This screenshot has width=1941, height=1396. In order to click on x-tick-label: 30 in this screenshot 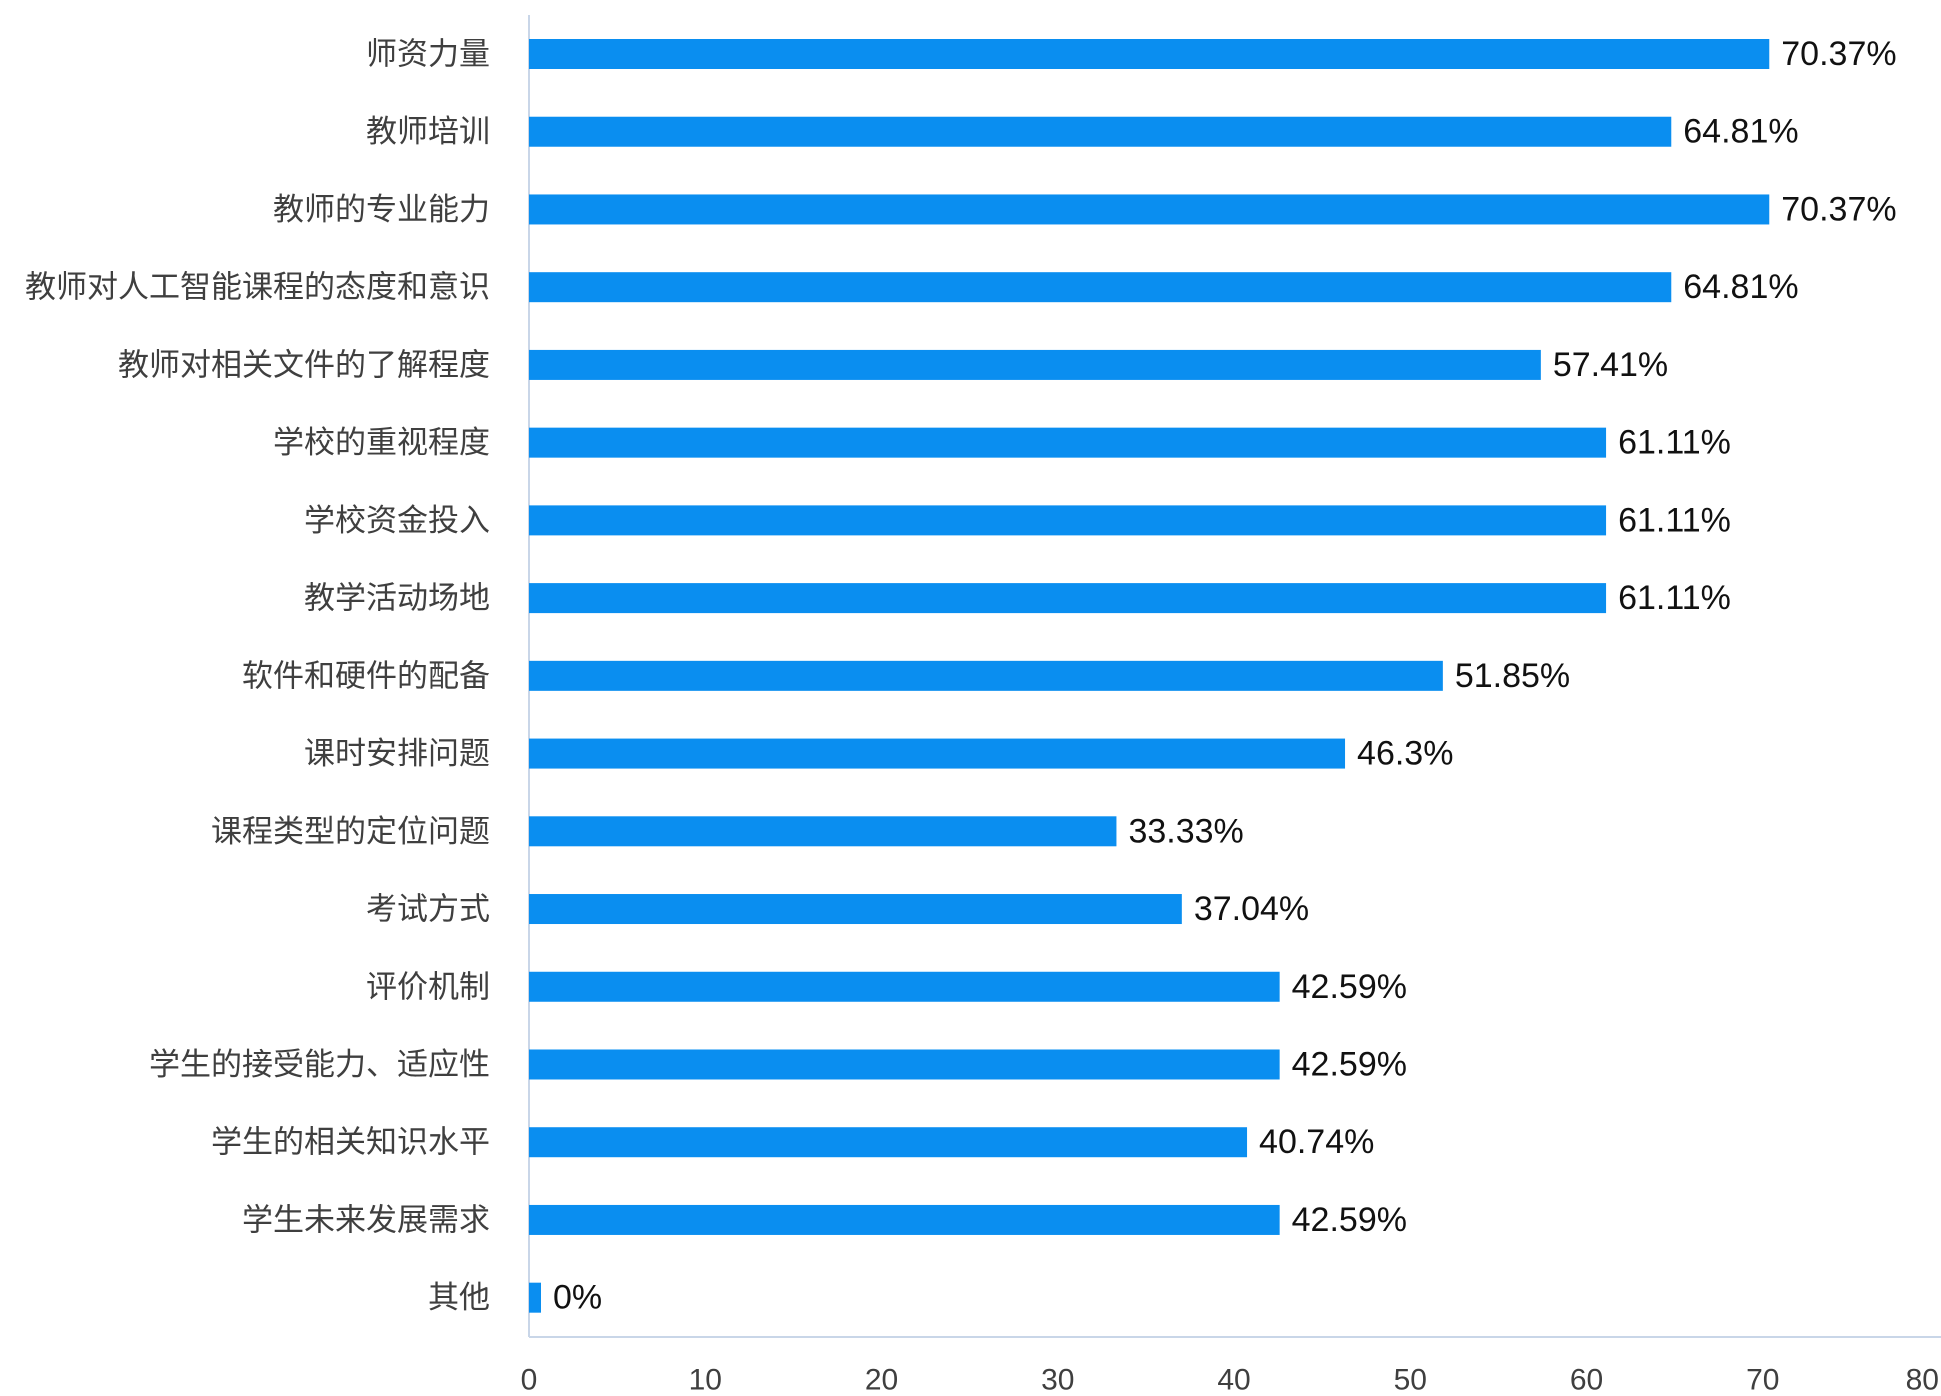, I will do `click(1057, 1380)`.